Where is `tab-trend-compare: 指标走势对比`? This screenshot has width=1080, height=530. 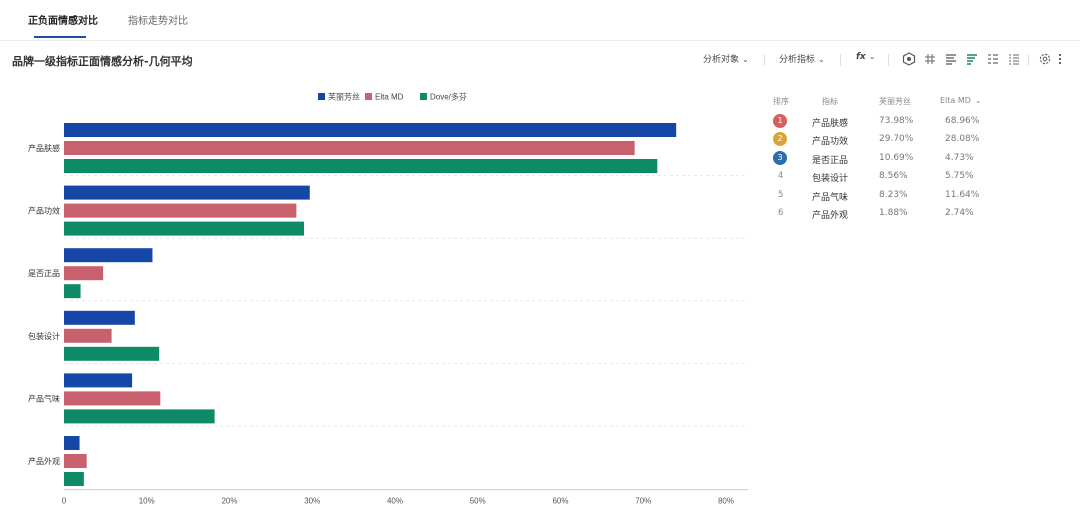
tab-trend-compare: 指标走势对比 is located at coordinates (158, 21).